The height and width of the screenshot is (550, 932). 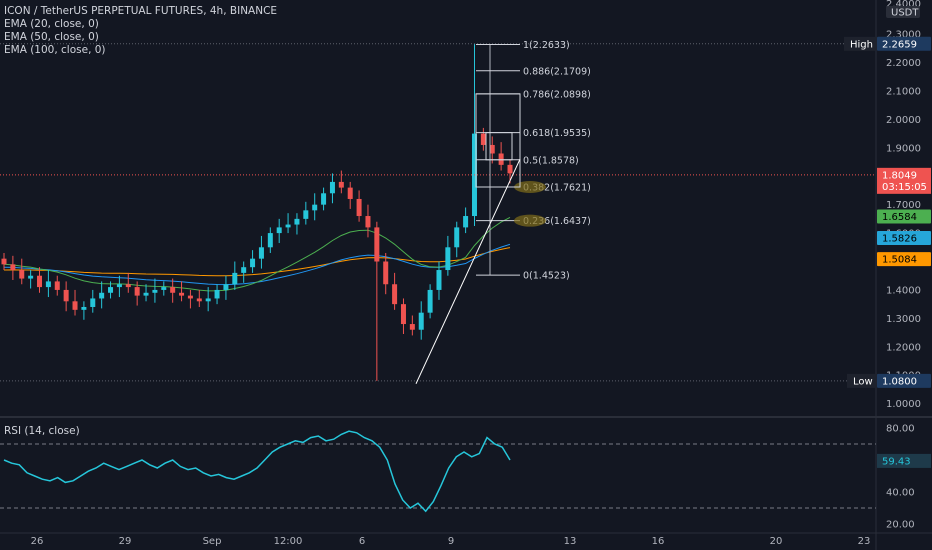 What do you see at coordinates (557, 221) in the screenshot?
I see `fib-level-label: 0.236(1.6437)` at bounding box center [557, 221].